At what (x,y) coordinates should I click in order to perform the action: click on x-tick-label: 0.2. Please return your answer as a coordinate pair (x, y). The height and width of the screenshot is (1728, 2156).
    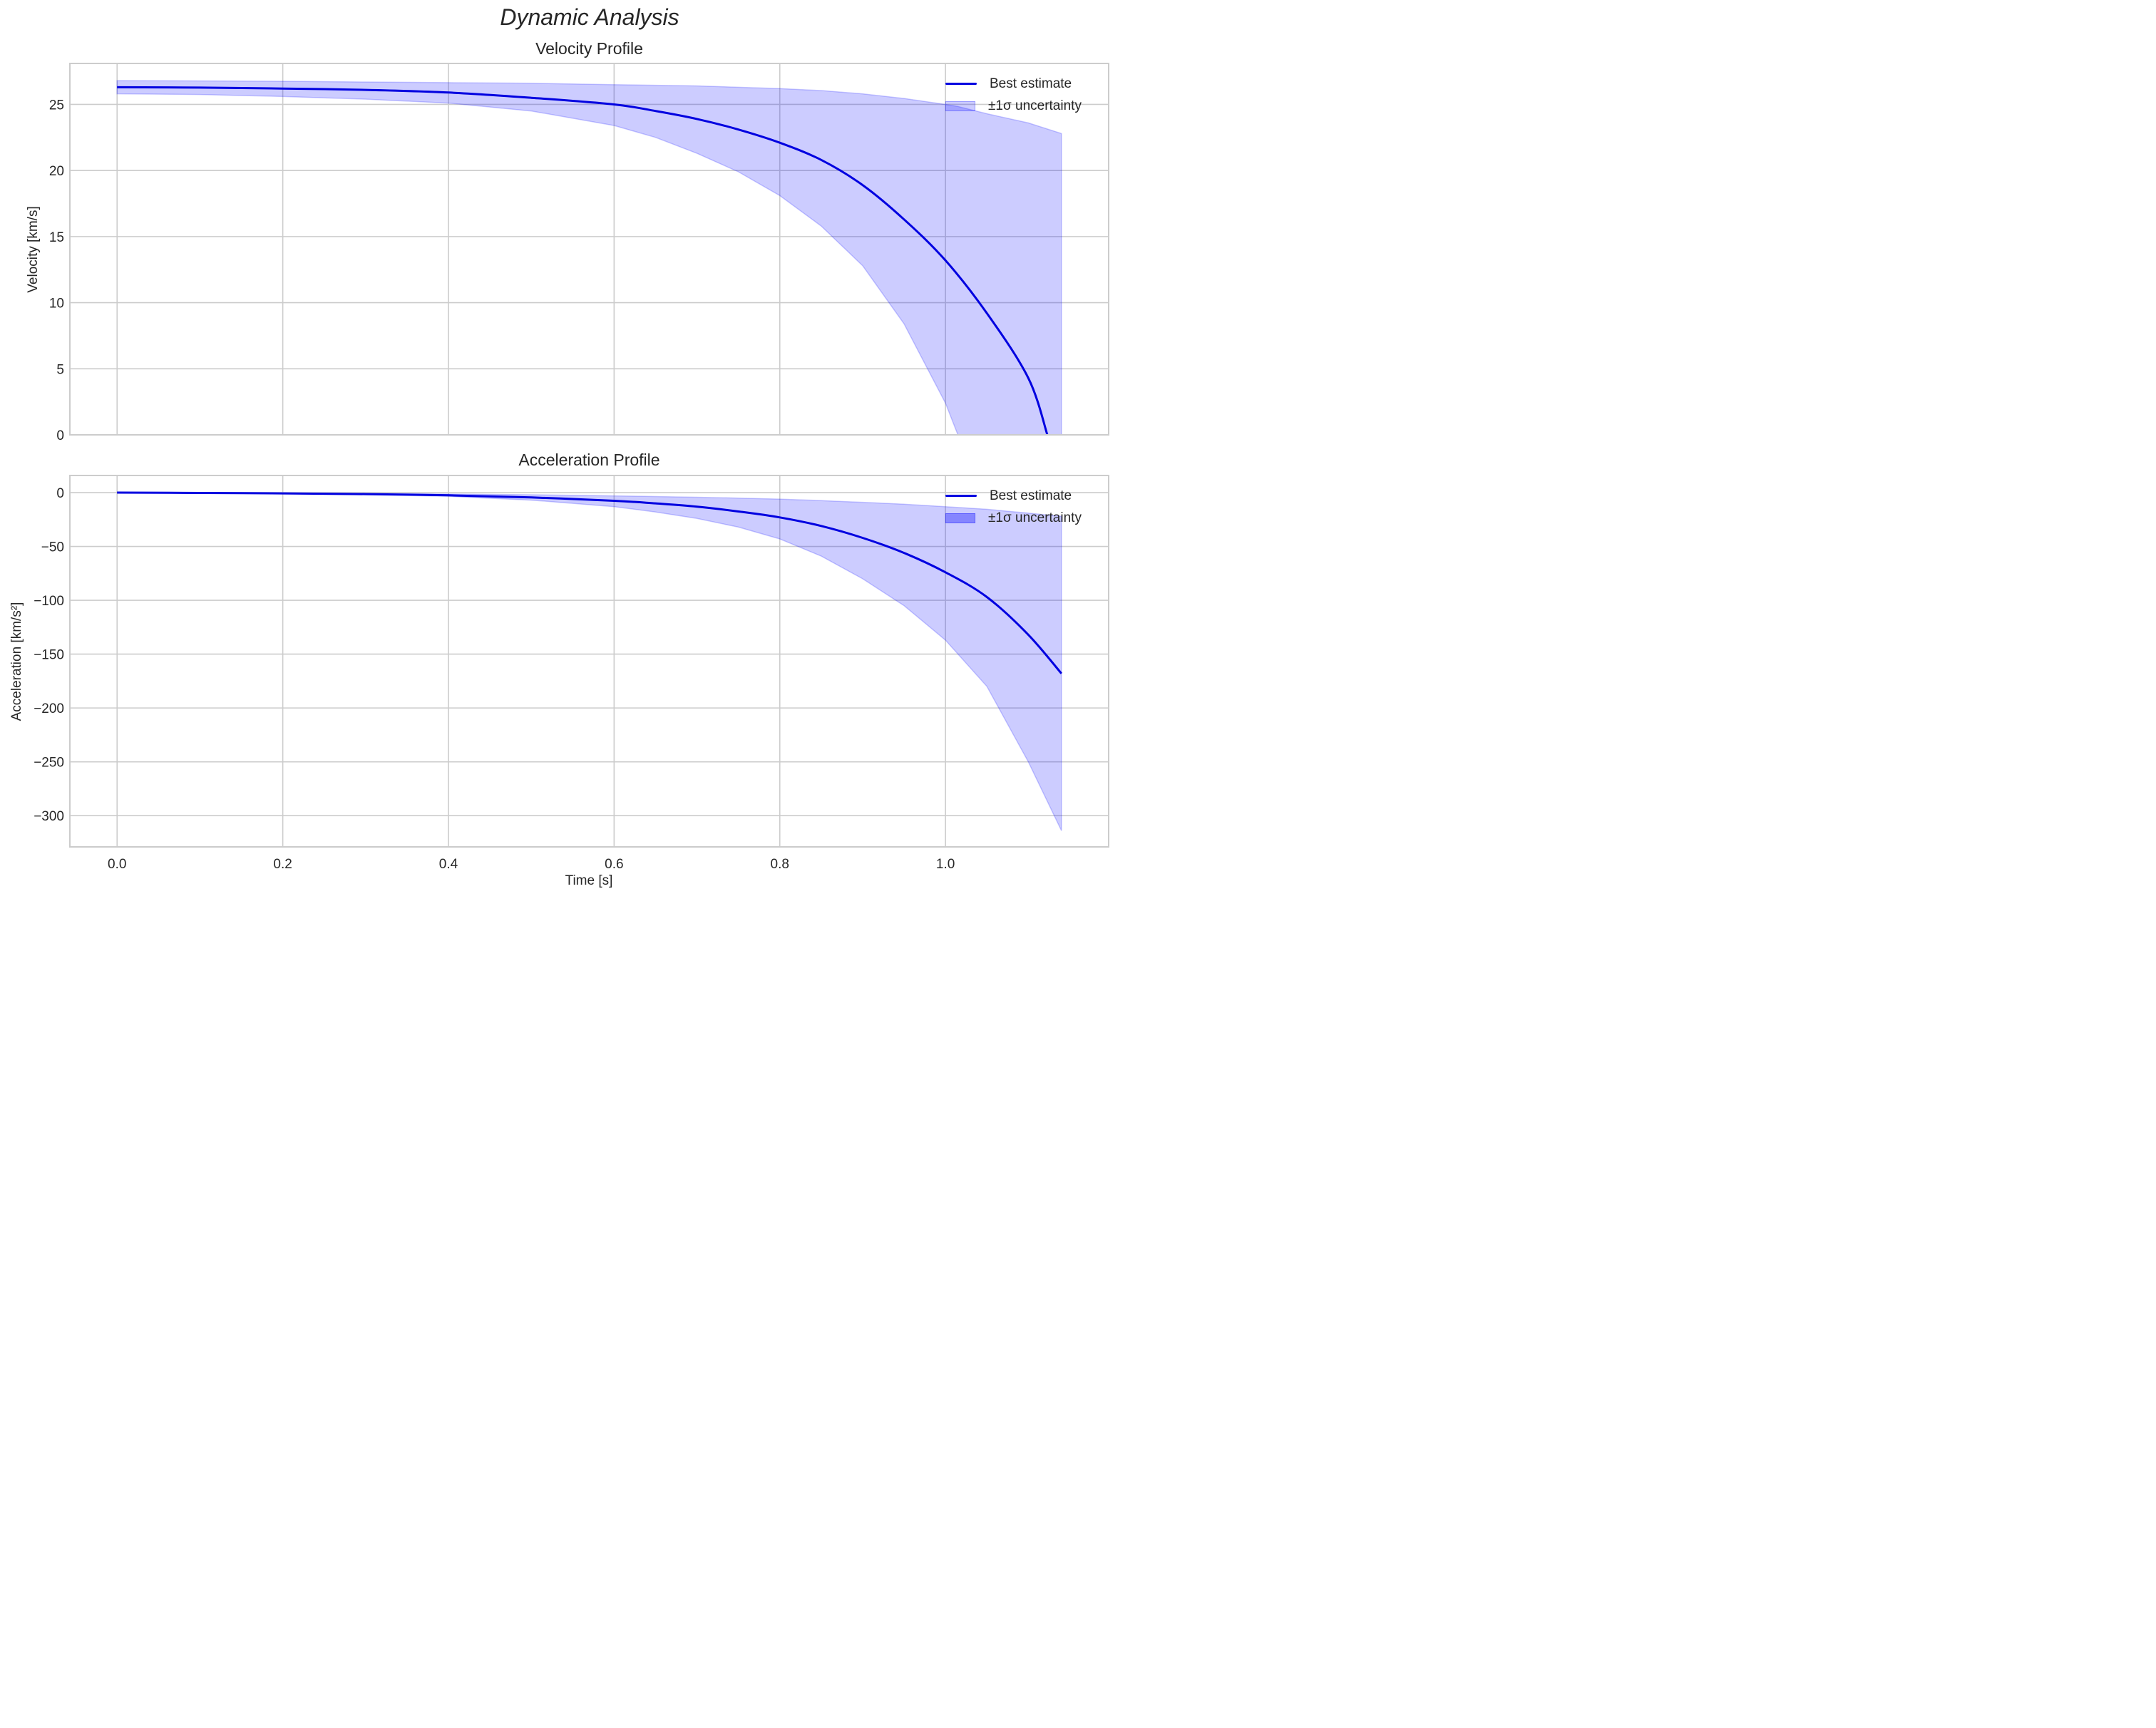
    Looking at the image, I should click on (282, 864).